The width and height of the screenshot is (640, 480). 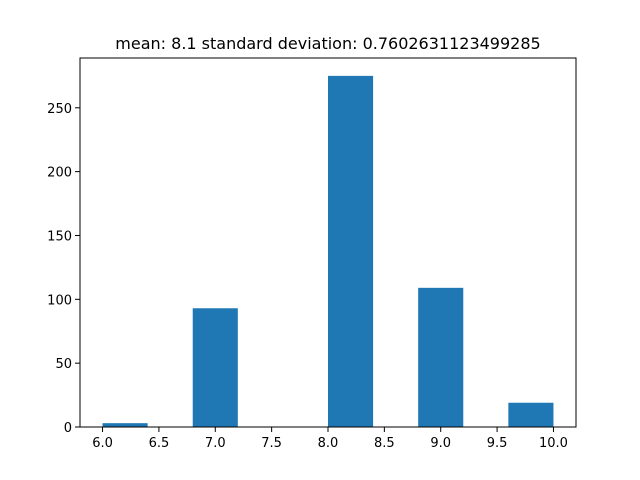 What do you see at coordinates (63, 364) in the screenshot?
I see `y-tick-label: 50` at bounding box center [63, 364].